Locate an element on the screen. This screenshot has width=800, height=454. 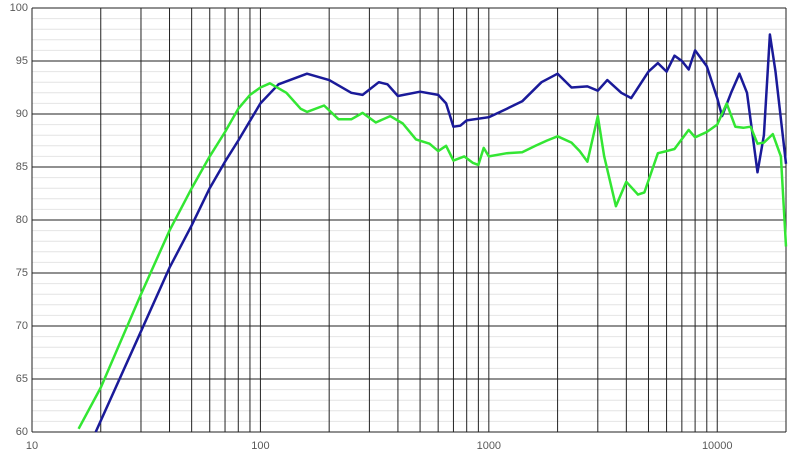
y-tick-label: 85 is located at coordinates (22, 167).